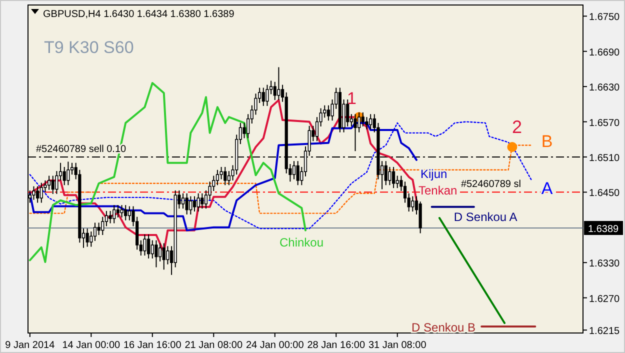 This screenshot has width=625, height=353. Describe the element at coordinates (89, 47) in the screenshot. I see `annotation: T9 K30 S60` at that location.